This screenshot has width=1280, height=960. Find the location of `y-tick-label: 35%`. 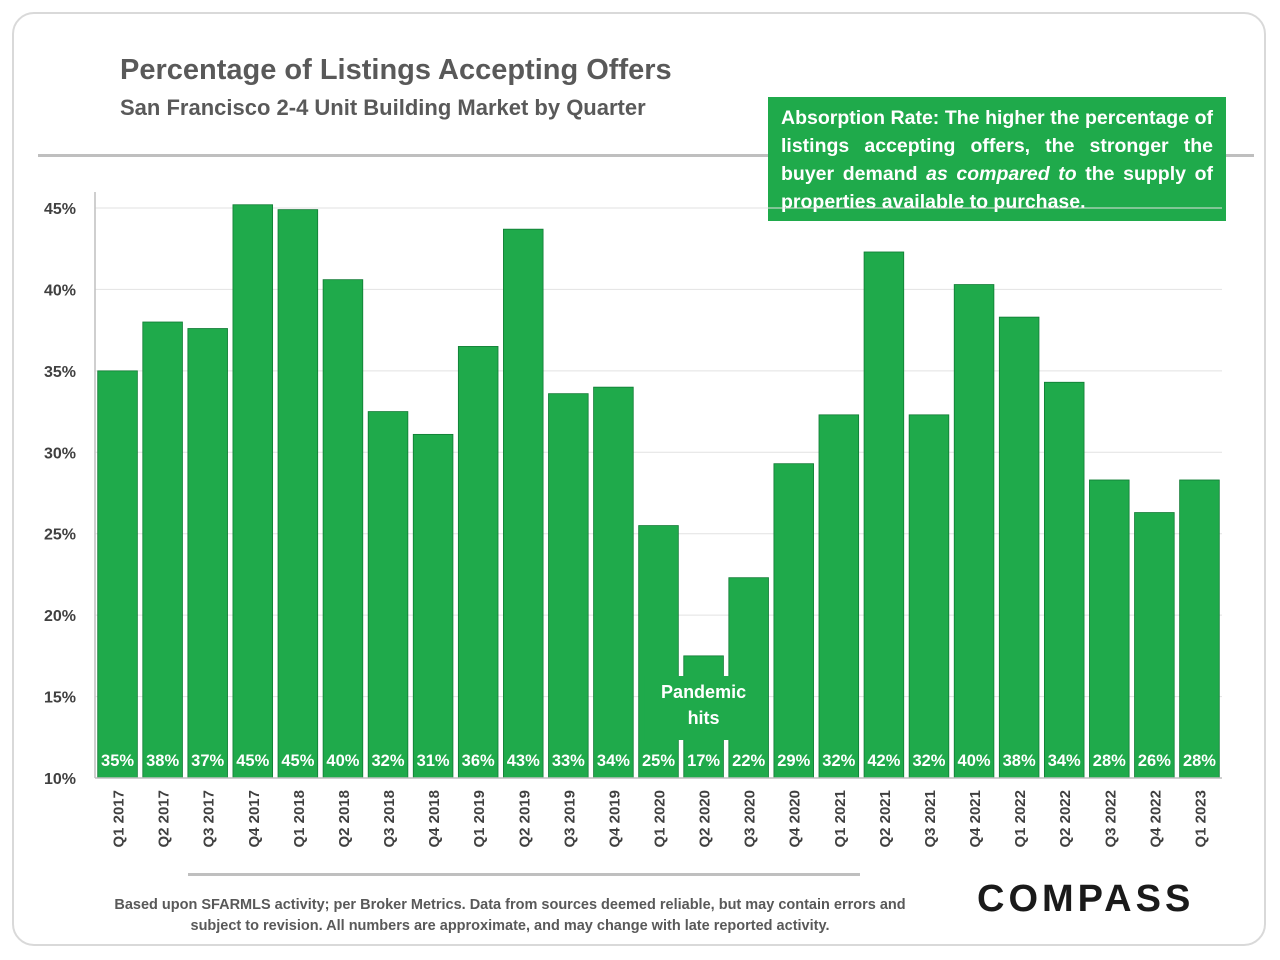

y-tick-label: 35% is located at coordinates (60, 372).